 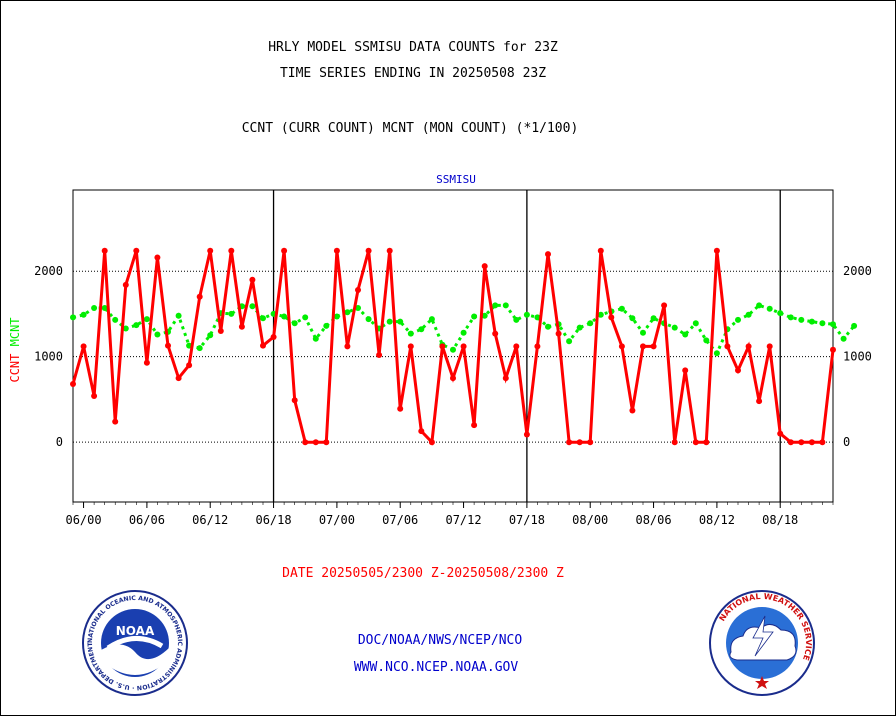 I want to click on y-axis-label: CCNT MCNT, so click(x=15, y=349).